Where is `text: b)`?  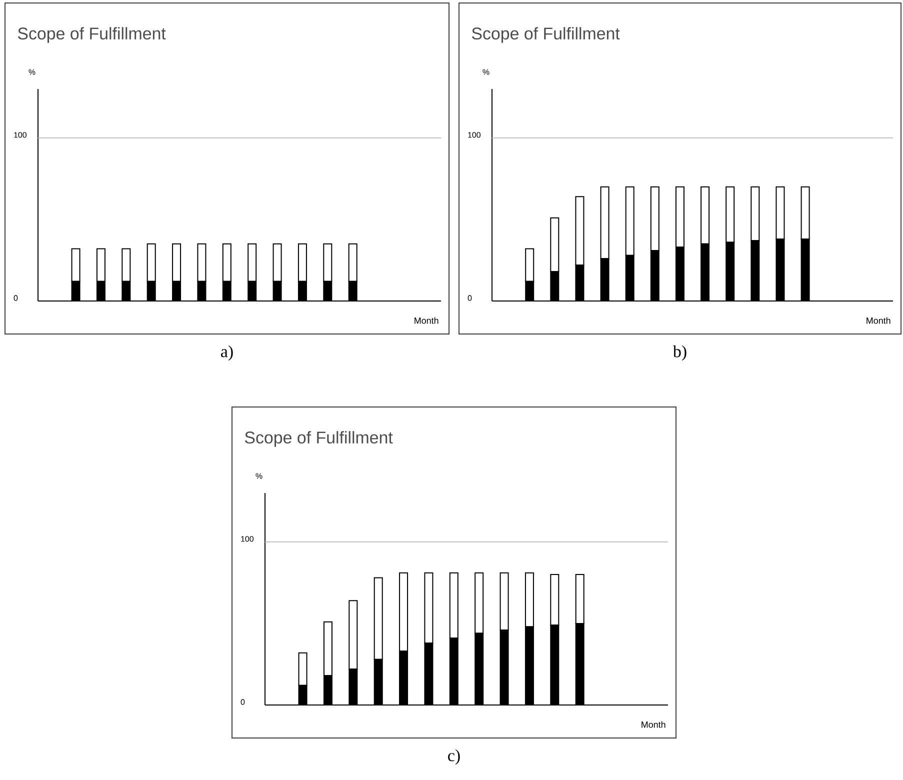
text: b) is located at coordinates (679, 353).